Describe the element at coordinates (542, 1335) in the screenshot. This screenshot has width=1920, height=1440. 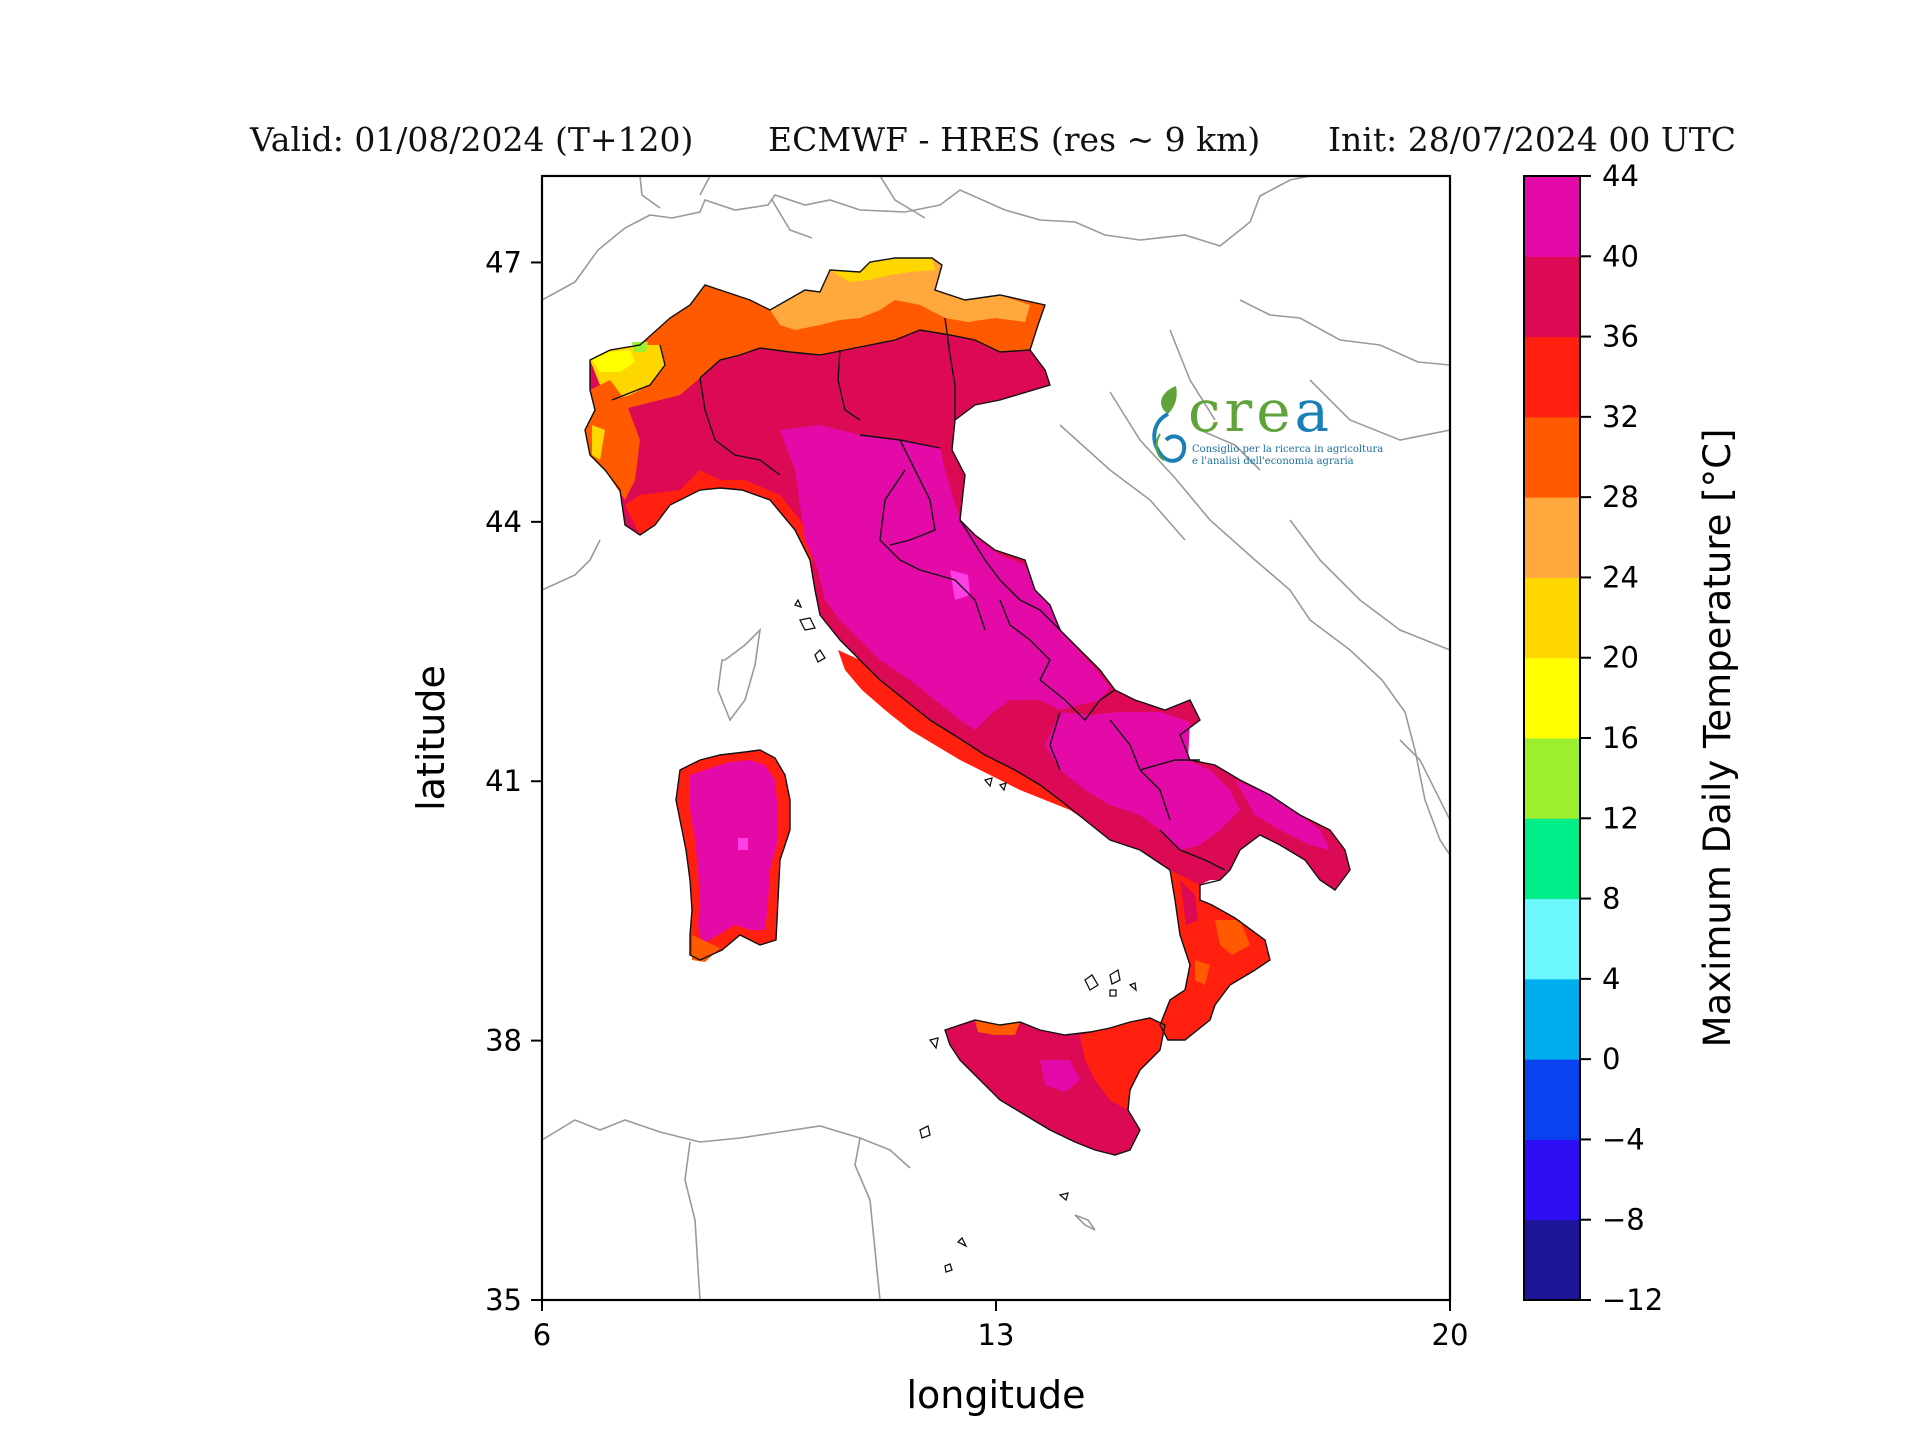
I see `x-tick-label: 6` at that location.